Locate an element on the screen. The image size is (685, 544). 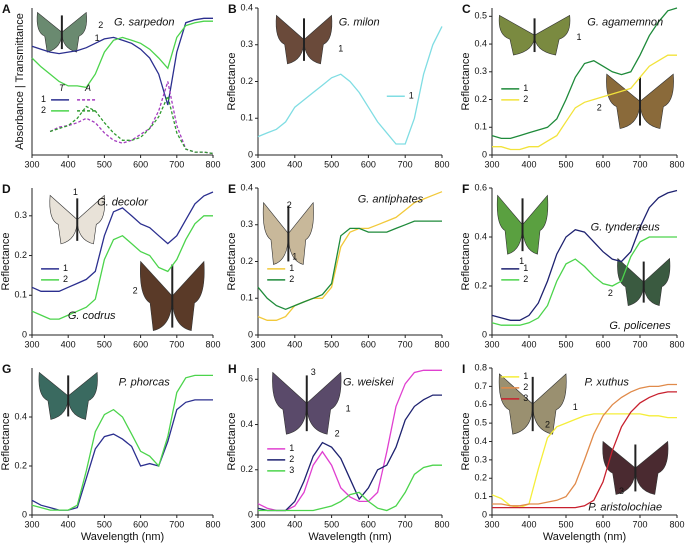
y-tick-label: 0.7 is located at coordinates (480, 386).